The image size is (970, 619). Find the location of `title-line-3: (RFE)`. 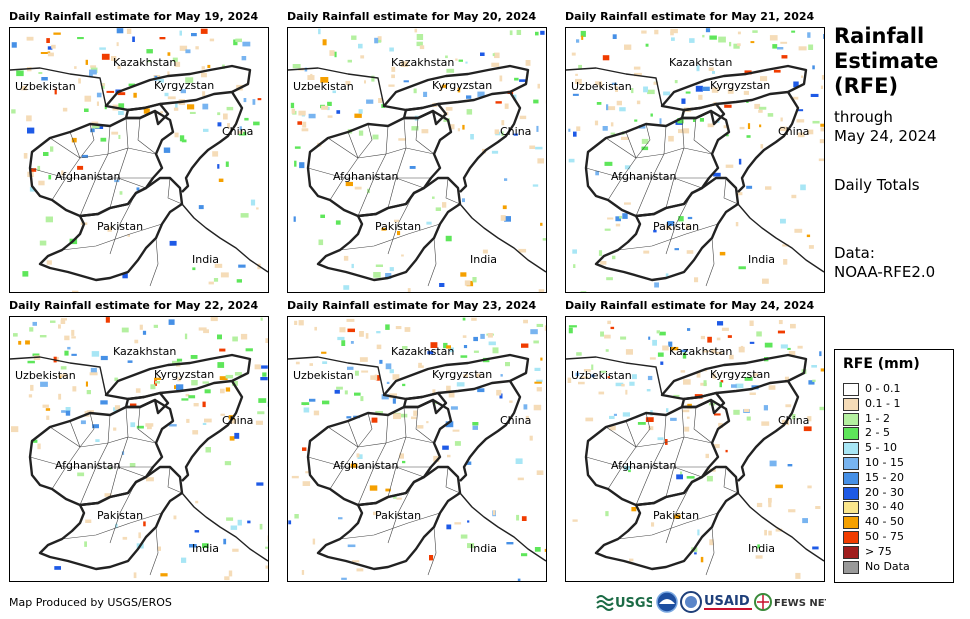

title-line-3: (RFE) is located at coordinates (866, 86).